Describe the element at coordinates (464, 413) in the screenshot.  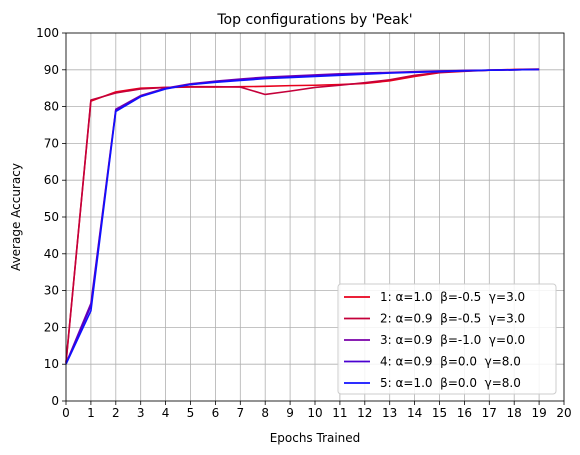
I see `x-tick-label: 16` at that location.